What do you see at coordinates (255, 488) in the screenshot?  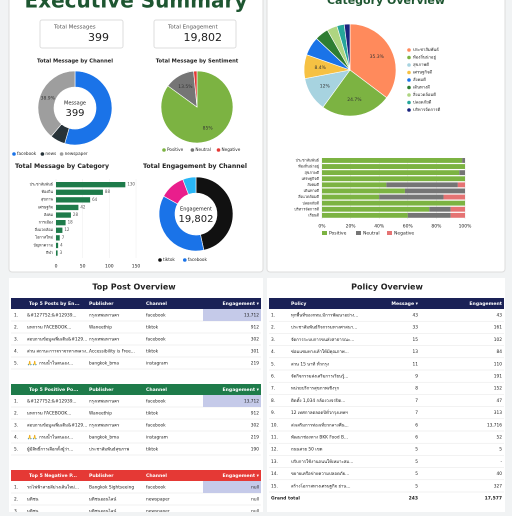 I see `table-cell: null` at bounding box center [255, 488].